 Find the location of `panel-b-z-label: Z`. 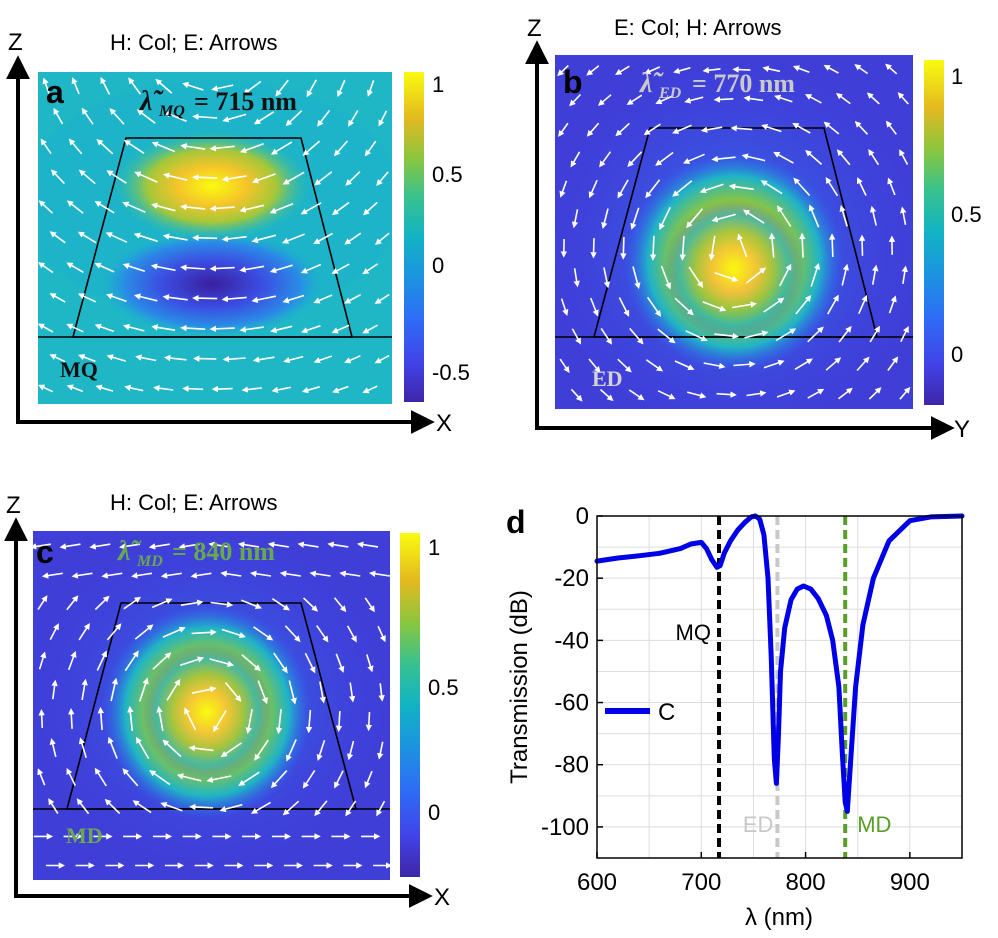

panel-b-z-label: Z is located at coordinates (534, 28).